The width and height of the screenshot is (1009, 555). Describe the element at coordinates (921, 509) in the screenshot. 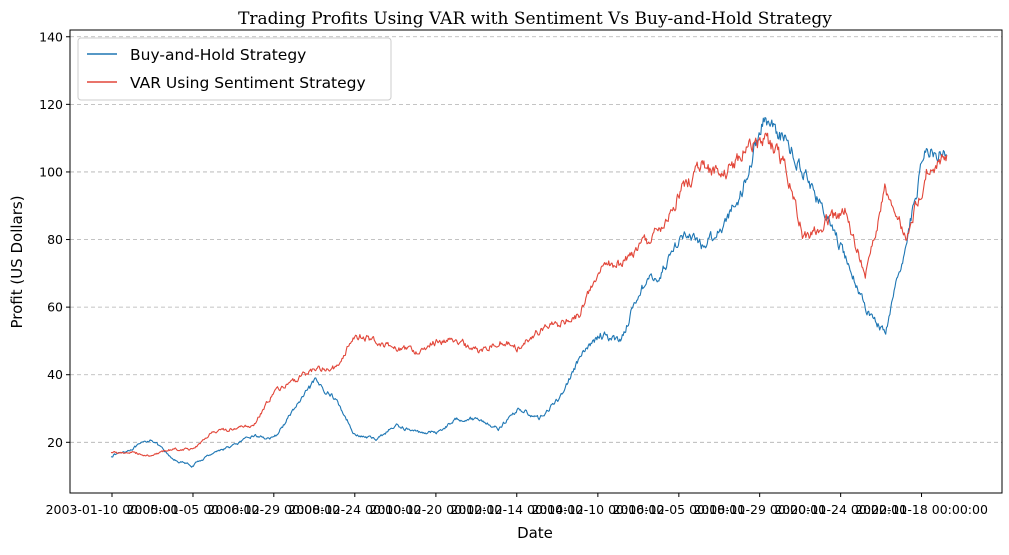

I see `x-tick-label: 2022-11-18 00:00:00` at that location.